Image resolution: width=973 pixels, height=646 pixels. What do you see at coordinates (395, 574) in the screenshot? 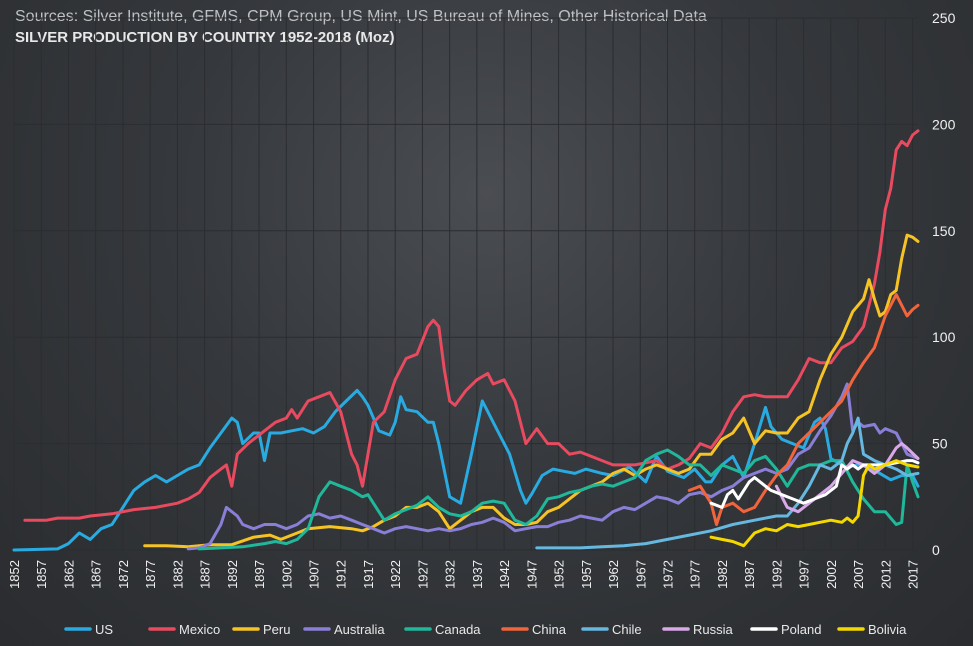
I see `x-tick-label: 1922` at bounding box center [395, 574].